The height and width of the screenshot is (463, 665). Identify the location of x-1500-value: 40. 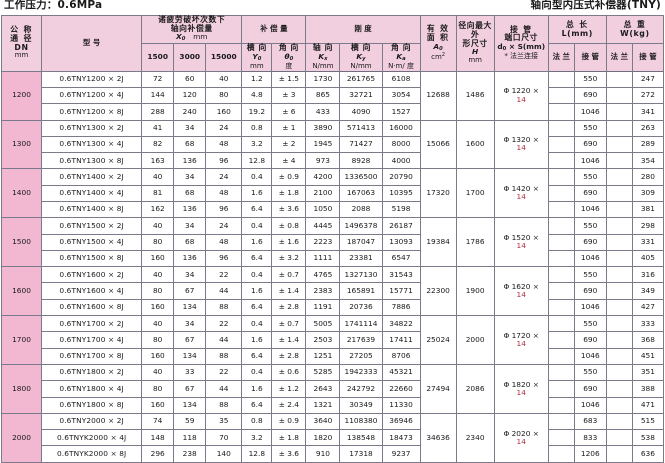
(158, 275).